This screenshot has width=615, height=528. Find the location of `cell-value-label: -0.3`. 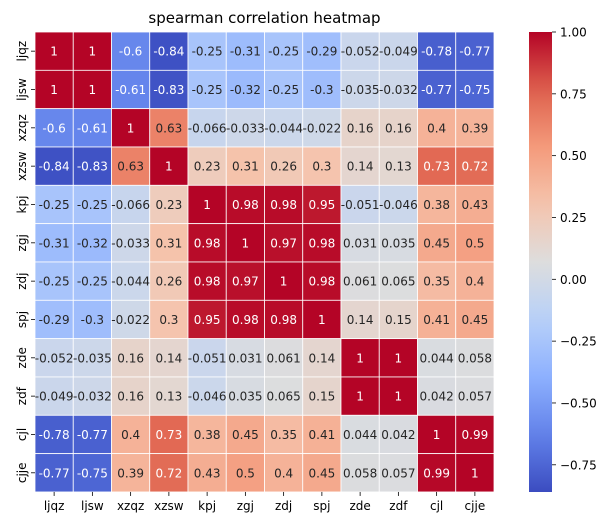

cell-value-label: -0.3 is located at coordinates (321, 90).